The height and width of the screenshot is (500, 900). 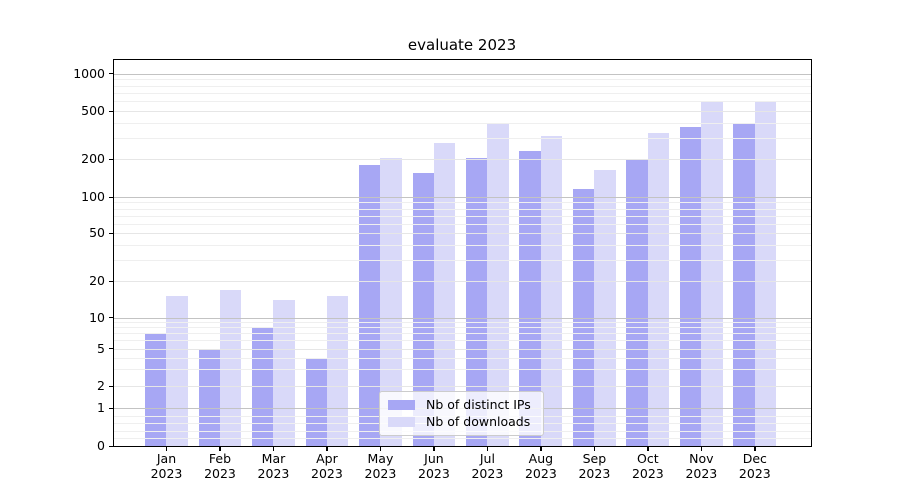 What do you see at coordinates (487, 458) in the screenshot?
I see `x-tick-month: Jul` at bounding box center [487, 458].